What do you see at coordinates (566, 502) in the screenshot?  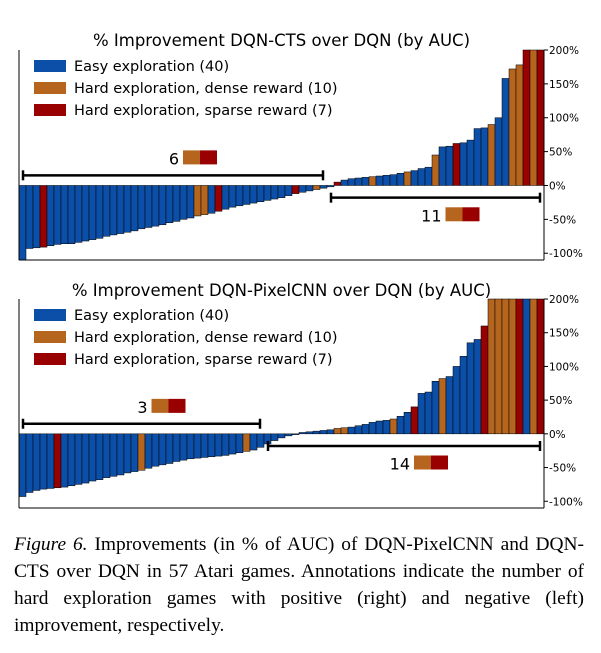 I see `y-tick-label: -100%` at bounding box center [566, 502].